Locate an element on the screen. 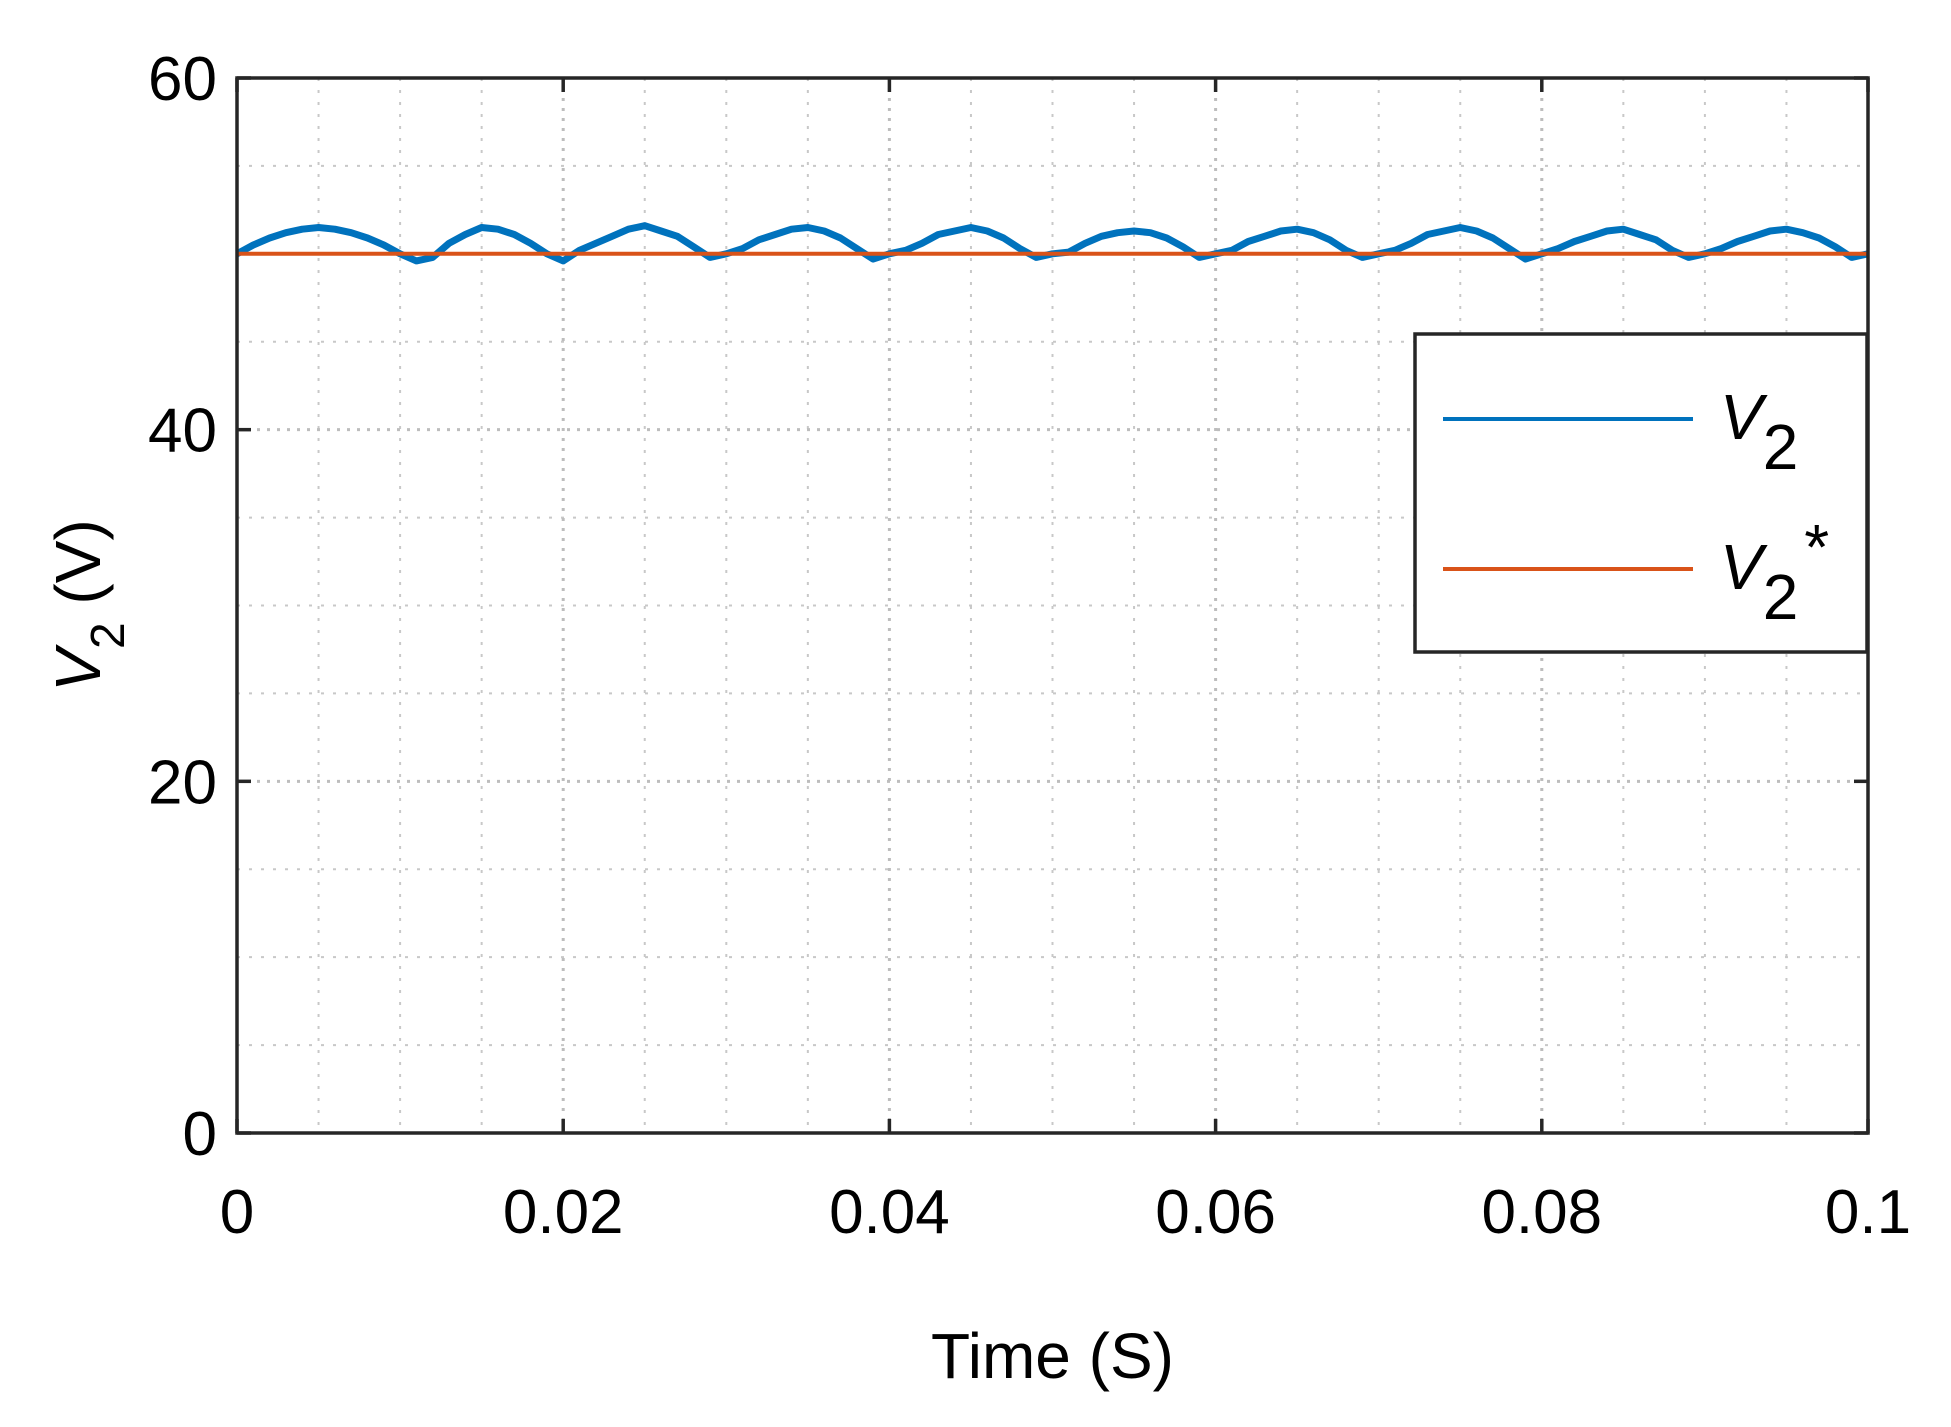 This screenshot has height=1427, width=1951. y-axis-label-unit: (V) is located at coordinates (78, 570).